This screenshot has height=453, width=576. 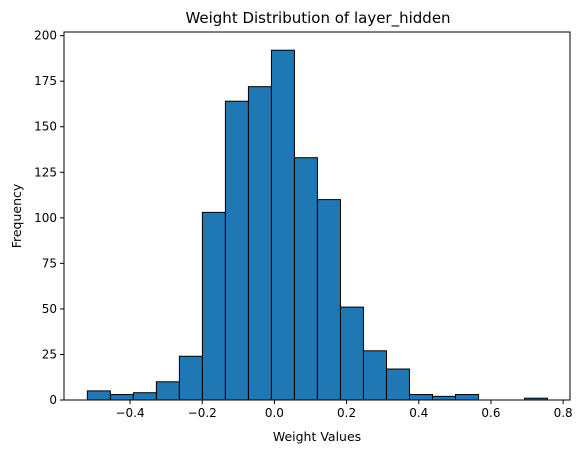 I want to click on y-tick-label: 50, so click(x=49, y=309).